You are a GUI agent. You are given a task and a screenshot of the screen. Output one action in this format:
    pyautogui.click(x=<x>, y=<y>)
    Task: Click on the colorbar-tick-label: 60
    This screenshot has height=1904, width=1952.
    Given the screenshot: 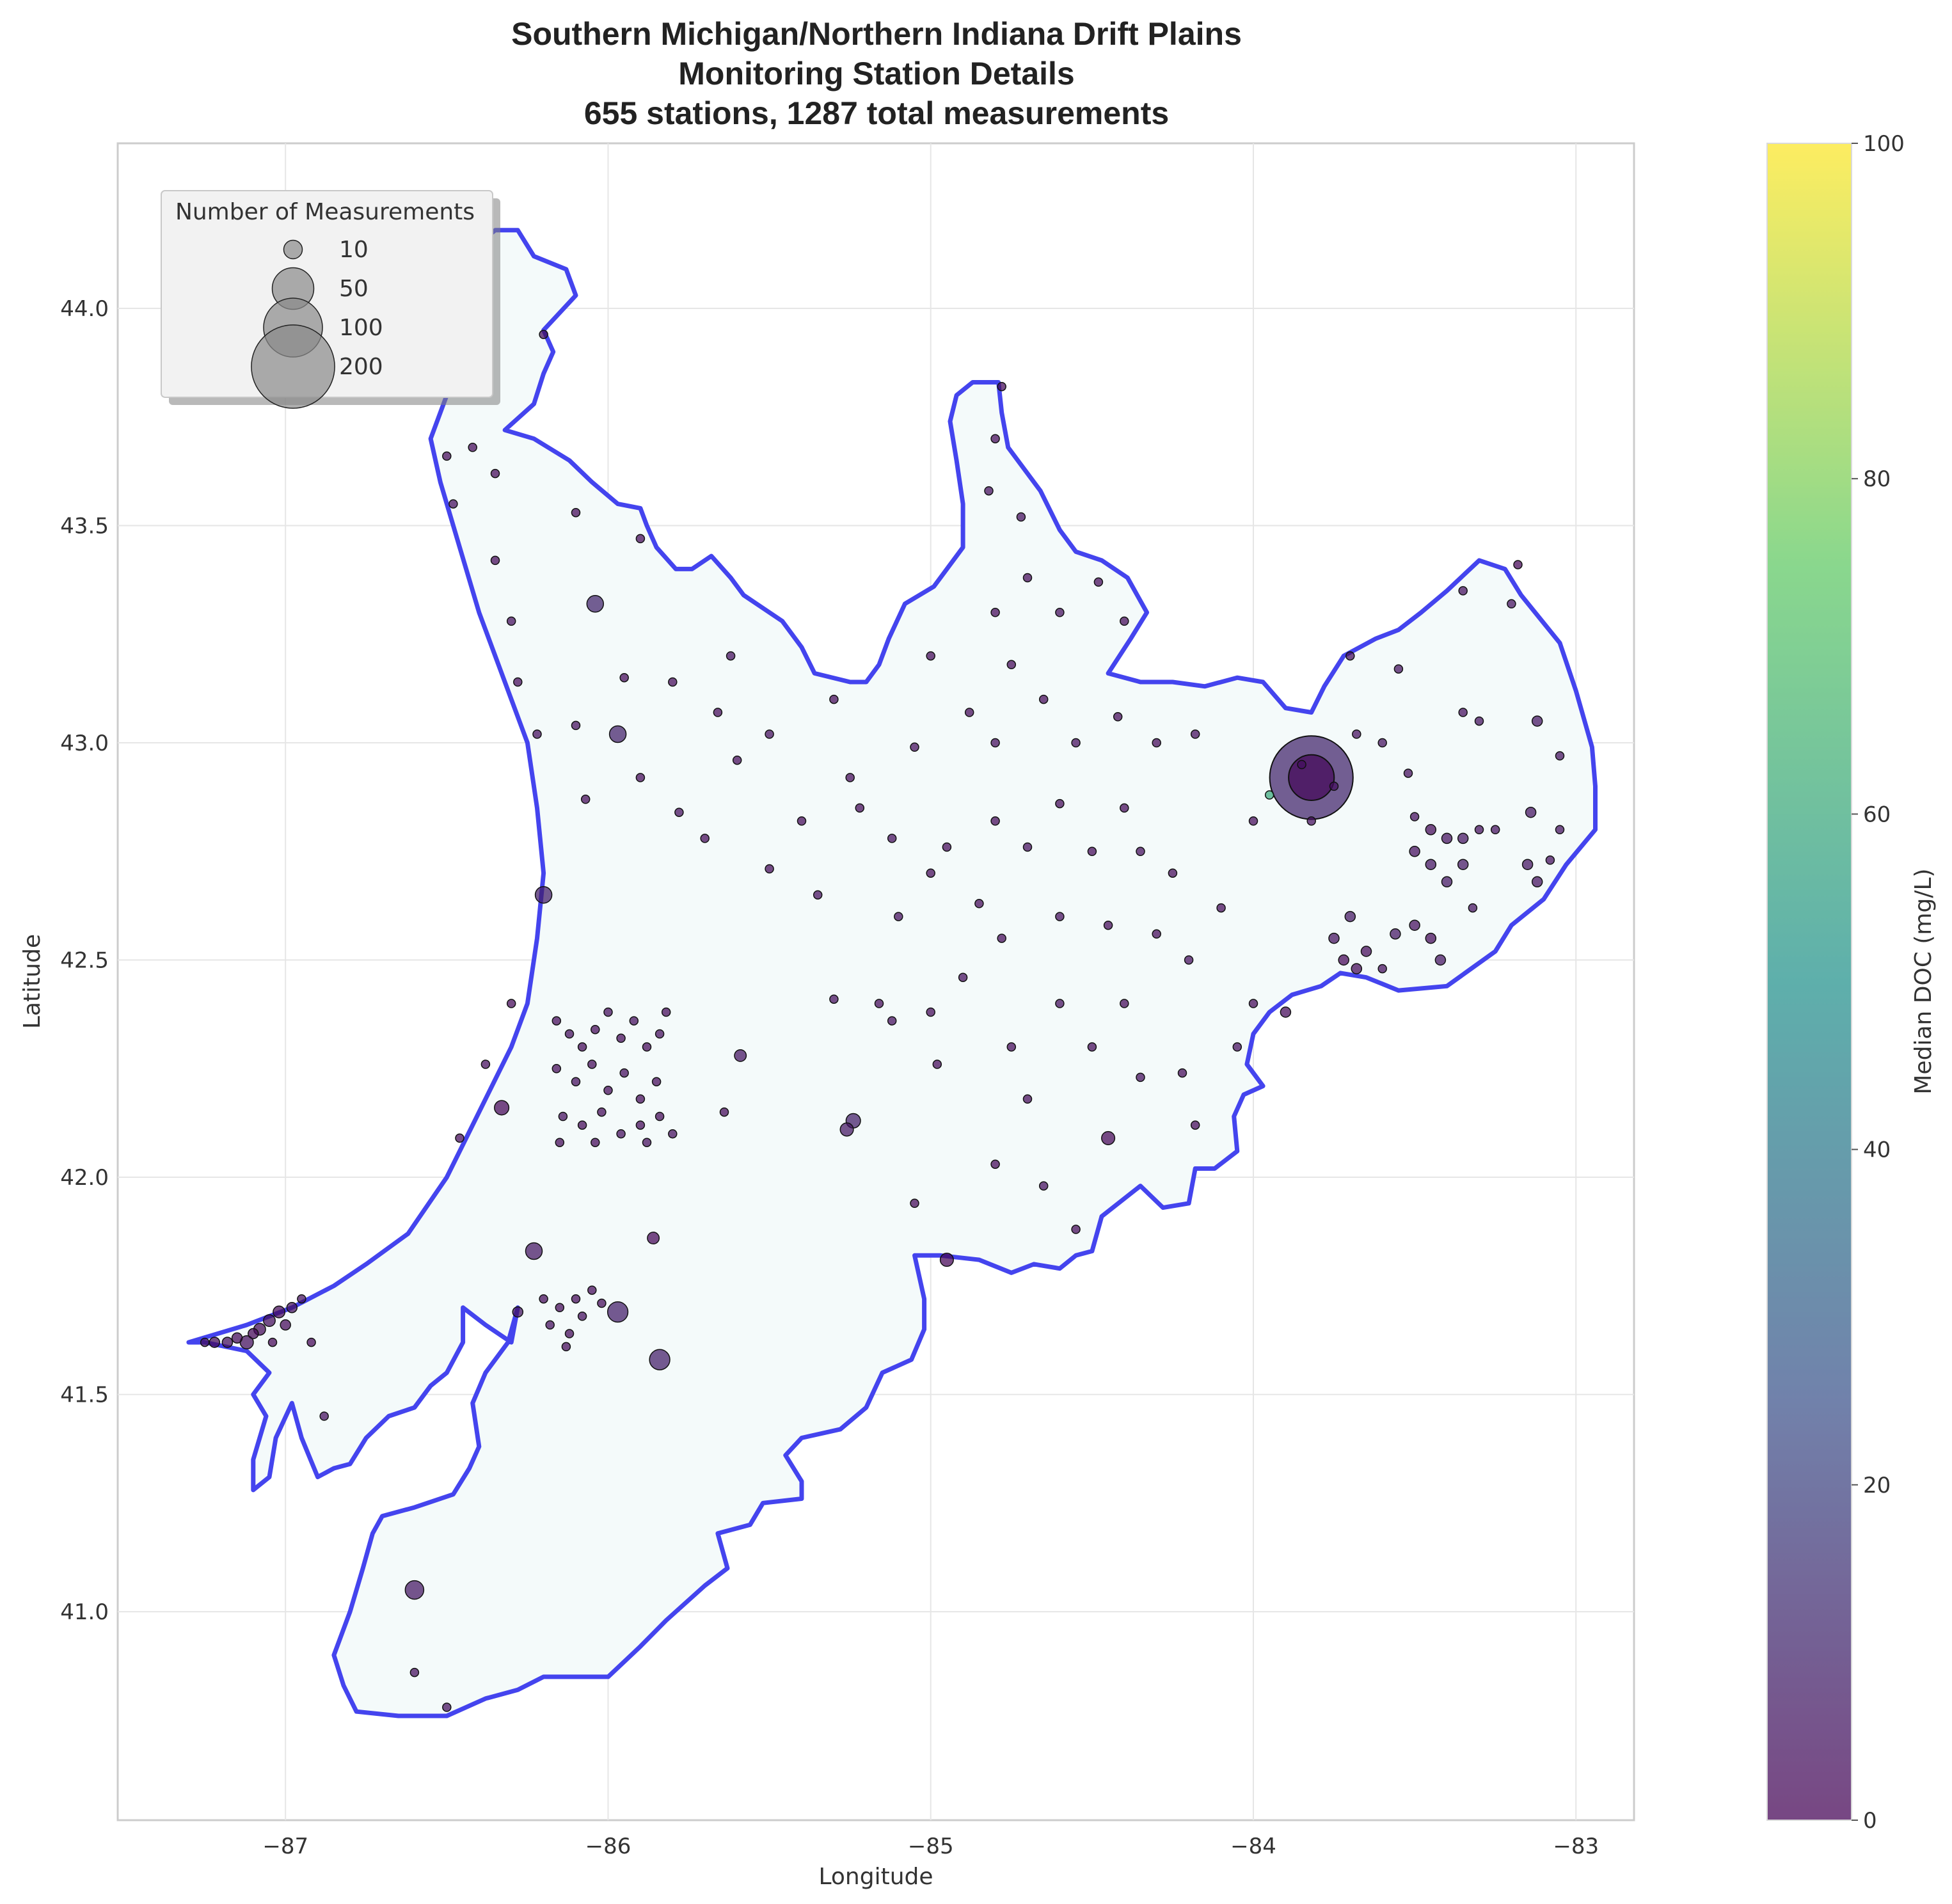 What is the action you would take?
    pyautogui.click(x=1877, y=814)
    